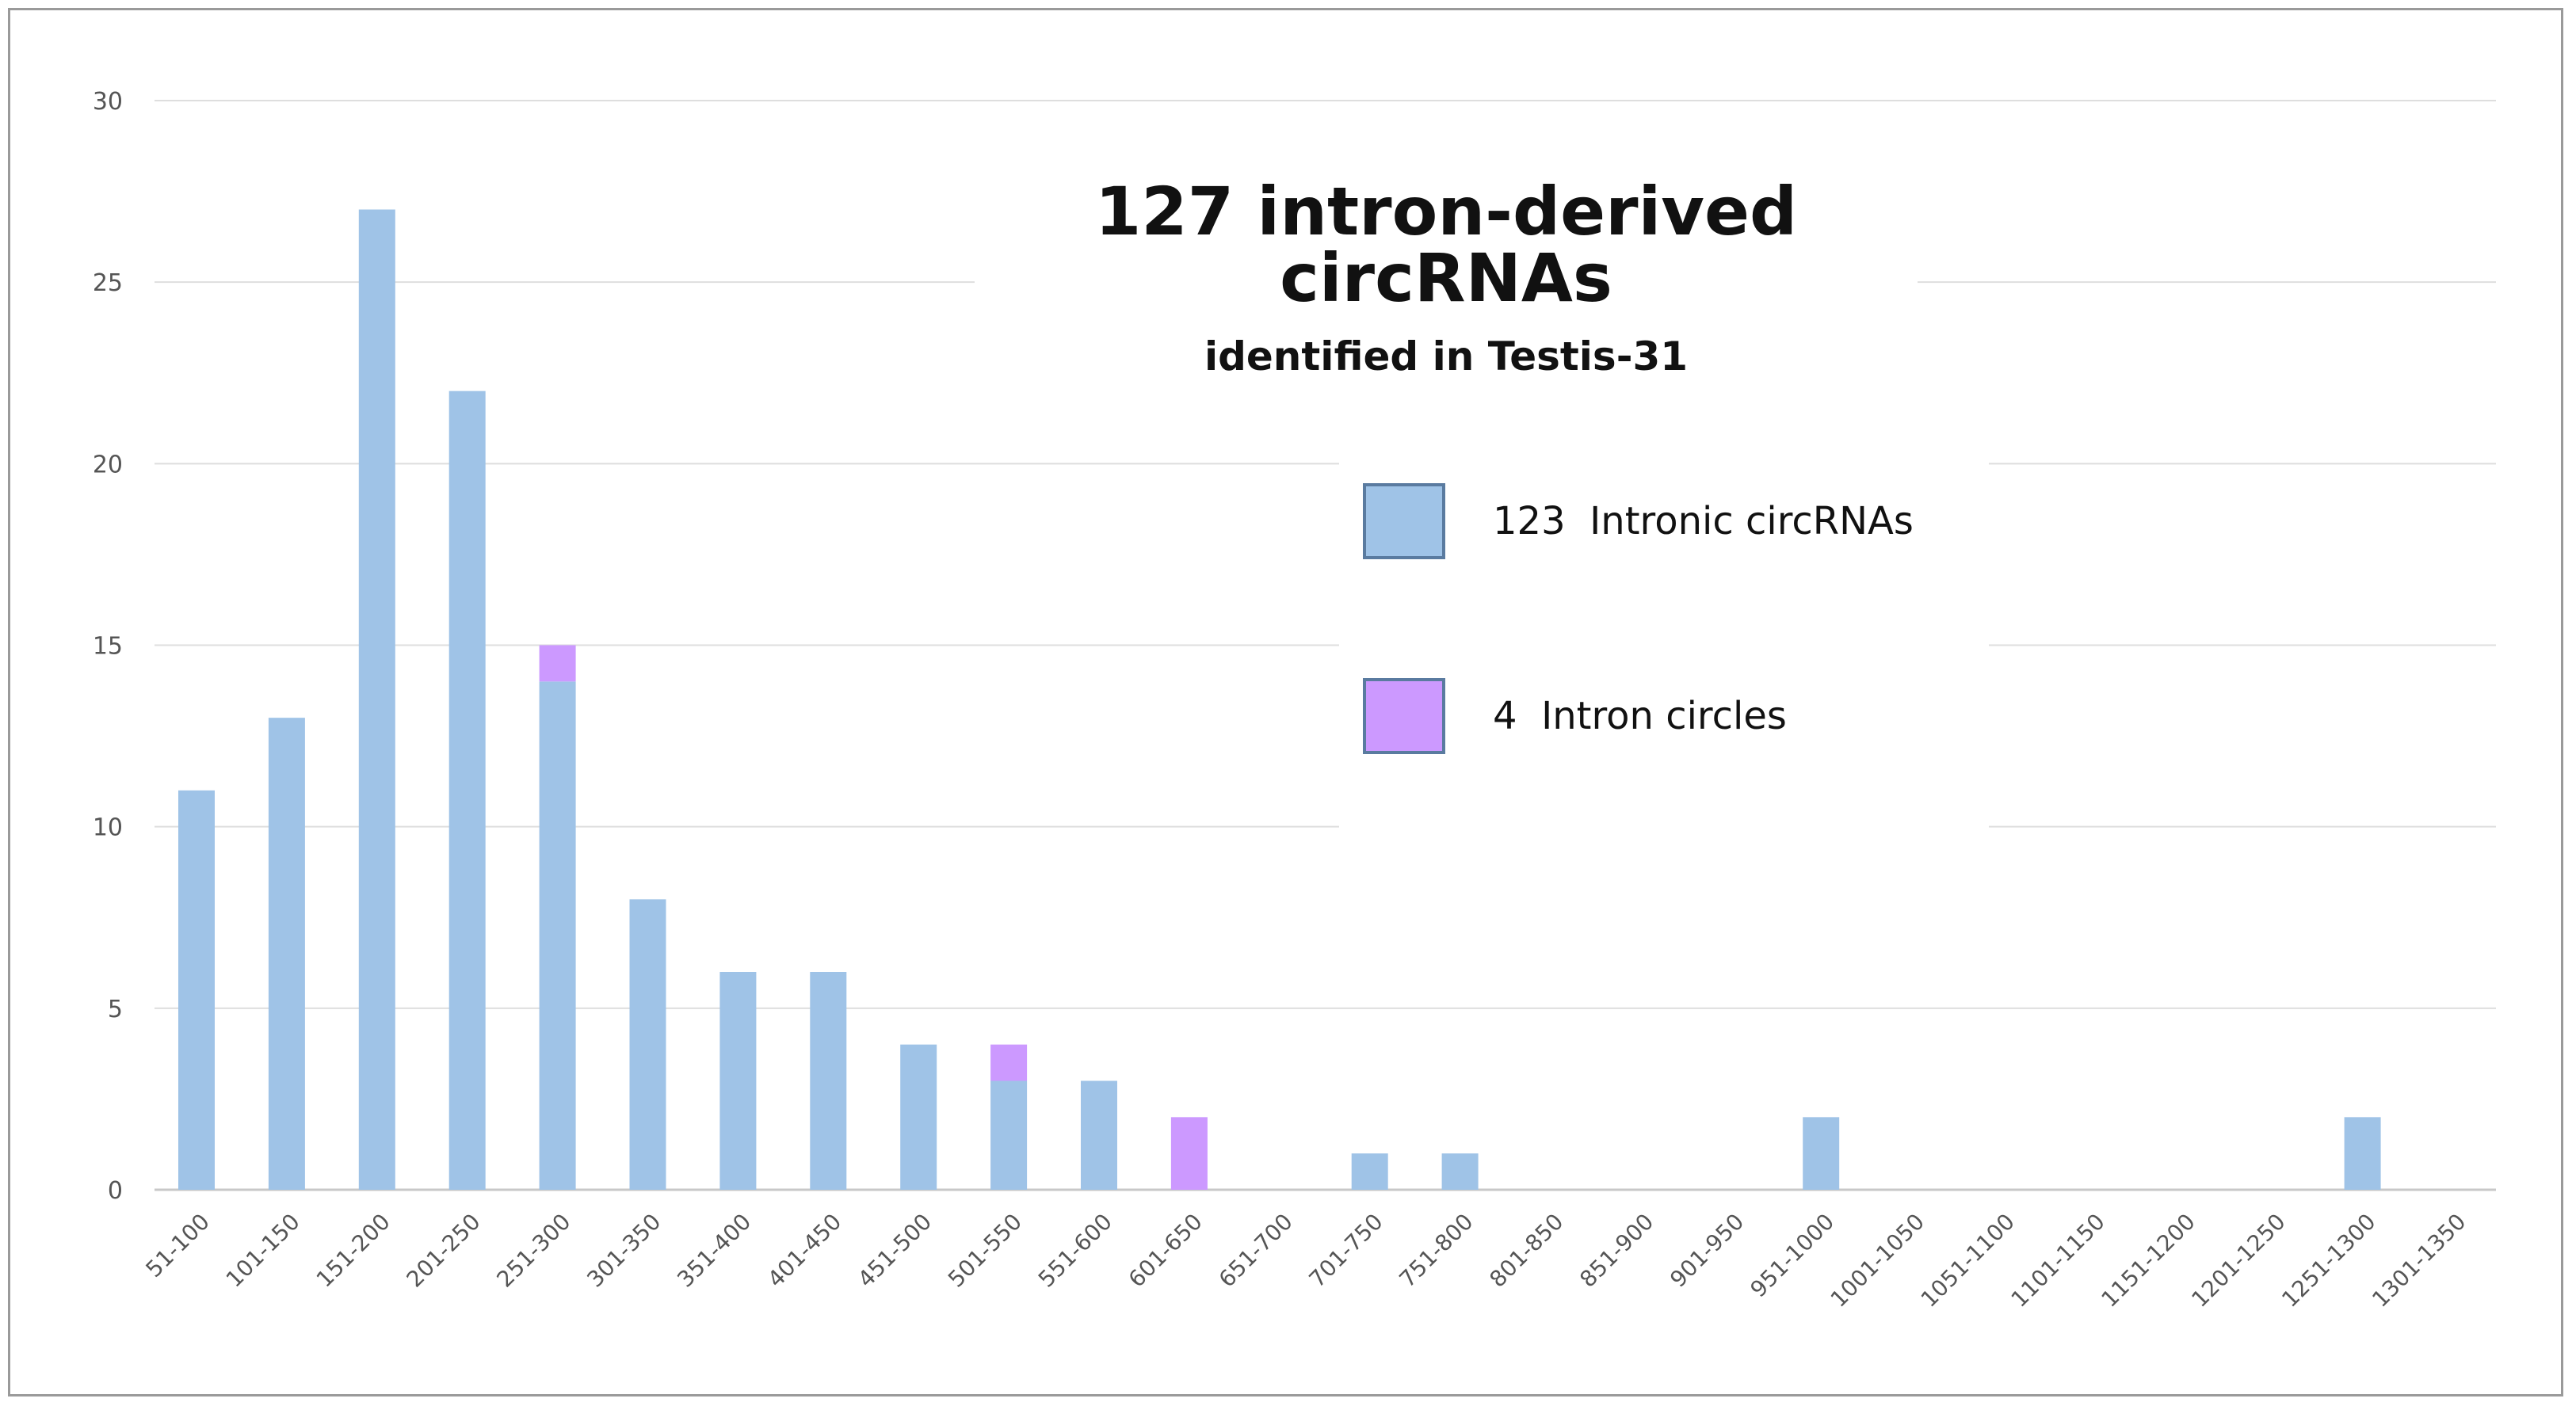 This screenshot has height=1406, width=2576. Describe the element at coordinates (1529, 521) in the screenshot. I see `legend-count: 123` at that location.